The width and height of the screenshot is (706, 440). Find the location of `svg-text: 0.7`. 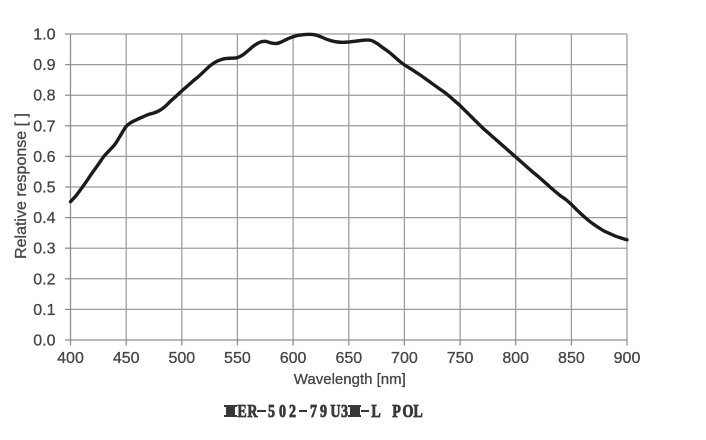

svg-text: 0.7 is located at coordinates (44, 126).